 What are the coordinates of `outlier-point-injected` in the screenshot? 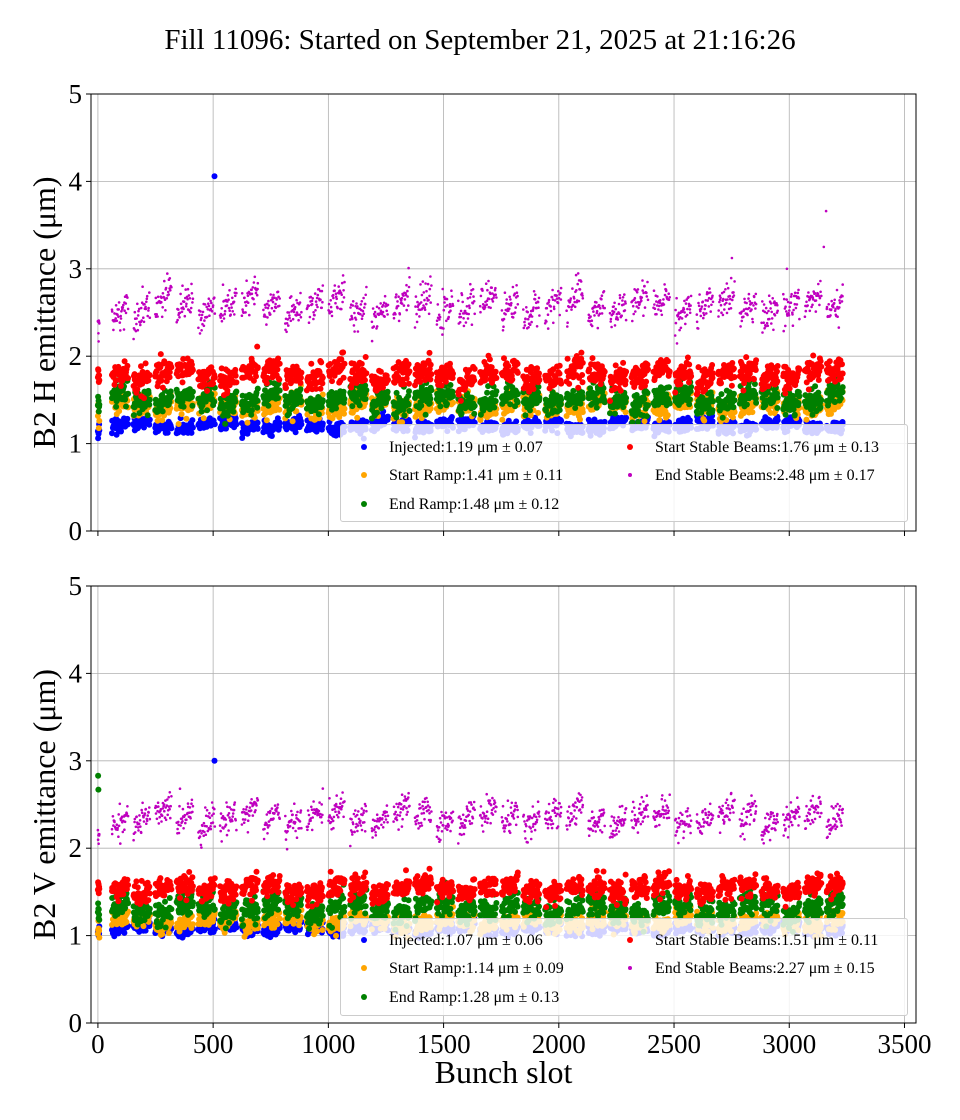 It's located at (214, 176).